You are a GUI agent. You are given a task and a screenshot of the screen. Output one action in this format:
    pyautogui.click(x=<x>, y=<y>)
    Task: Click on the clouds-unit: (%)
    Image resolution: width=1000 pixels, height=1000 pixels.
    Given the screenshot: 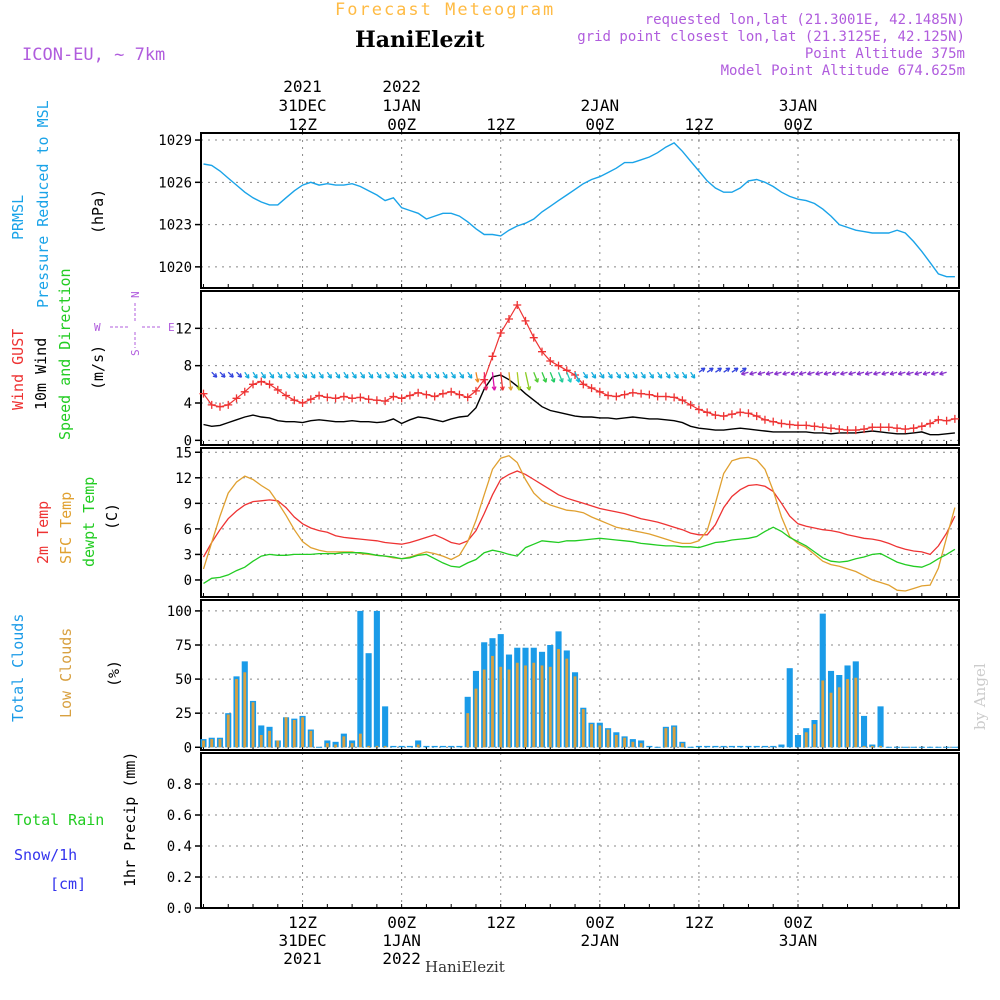 What is the action you would take?
    pyautogui.click(x=114, y=673)
    